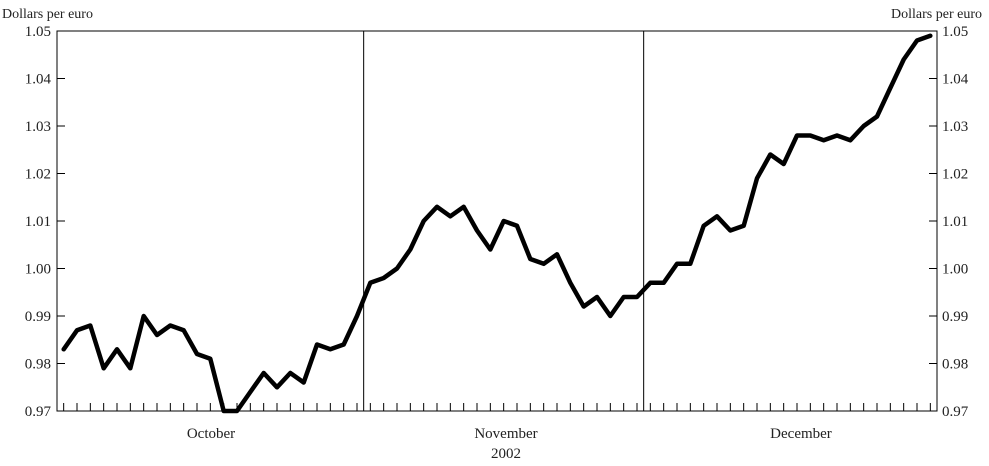 This screenshot has width=989, height=466. What do you see at coordinates (936, 14) in the screenshot?
I see `right-axis-unit-label: Dollars per euro` at bounding box center [936, 14].